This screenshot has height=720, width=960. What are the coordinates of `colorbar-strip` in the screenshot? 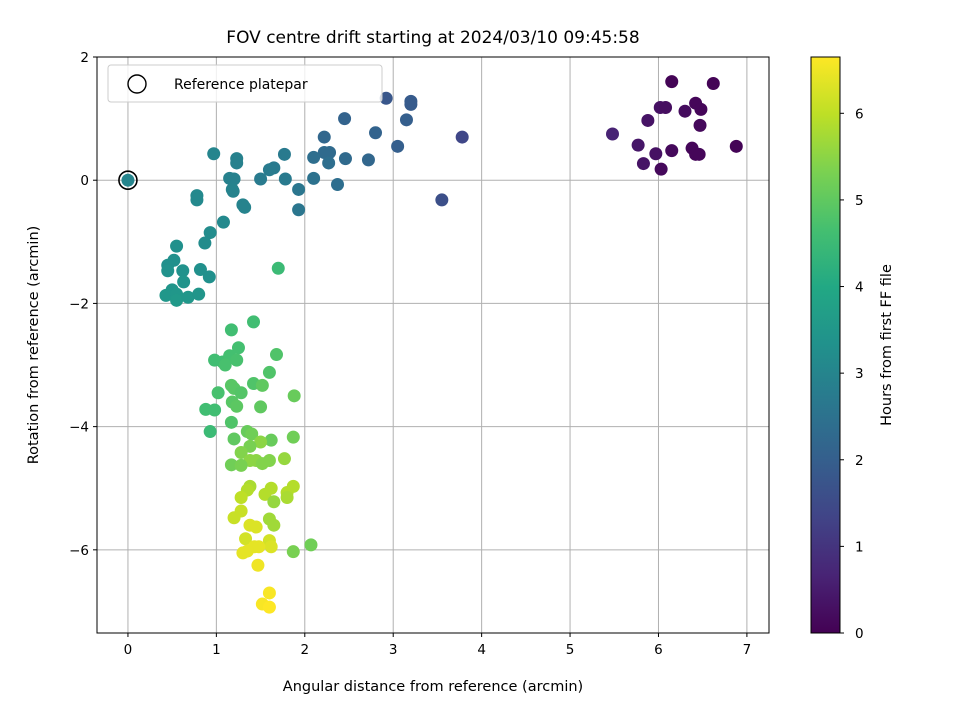 It's located at (825, 345).